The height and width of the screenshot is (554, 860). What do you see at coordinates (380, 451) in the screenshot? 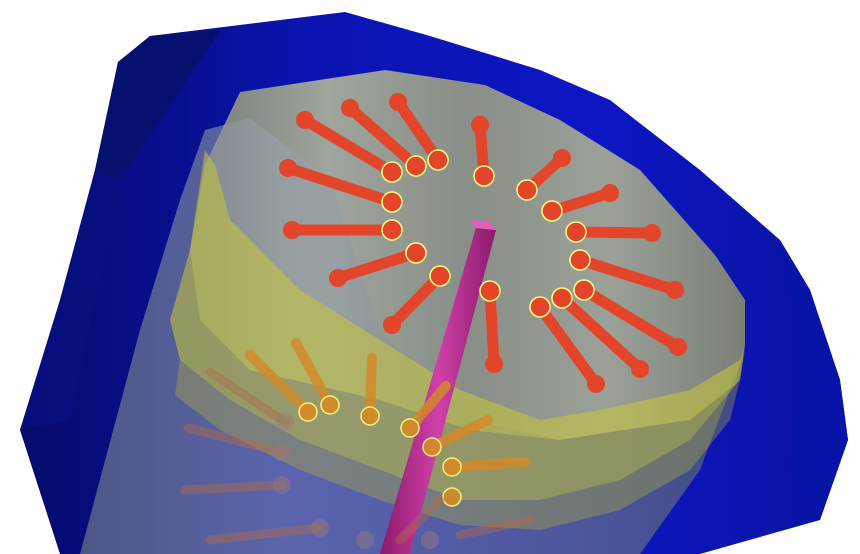
I see `lower-lipid-heads` at bounding box center [380, 451].